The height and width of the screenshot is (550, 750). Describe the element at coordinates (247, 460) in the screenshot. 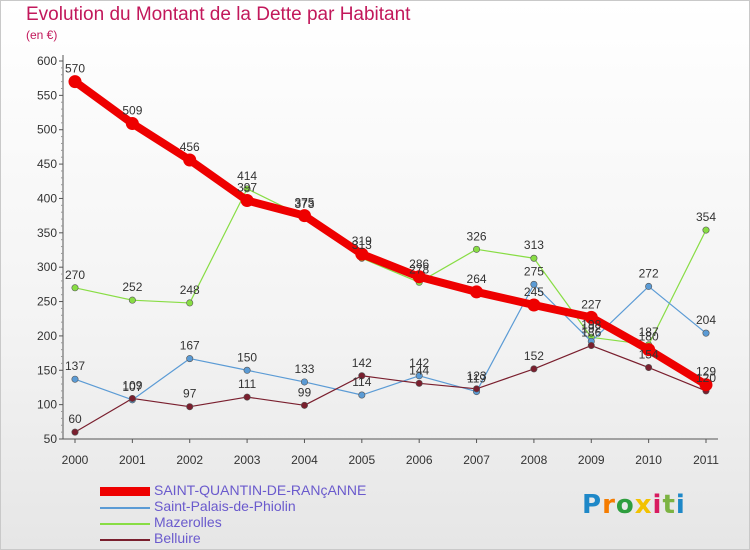

I see `x-tick-label: 2003` at that location.